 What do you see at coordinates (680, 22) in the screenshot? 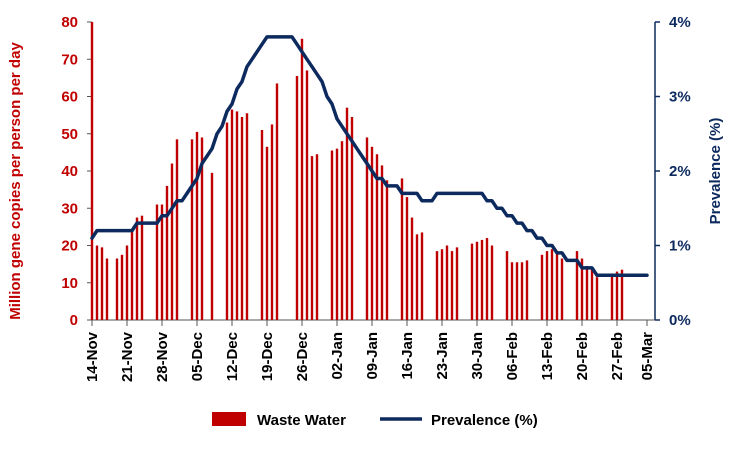
I see `y-right-tick-label: 4%` at bounding box center [680, 22].